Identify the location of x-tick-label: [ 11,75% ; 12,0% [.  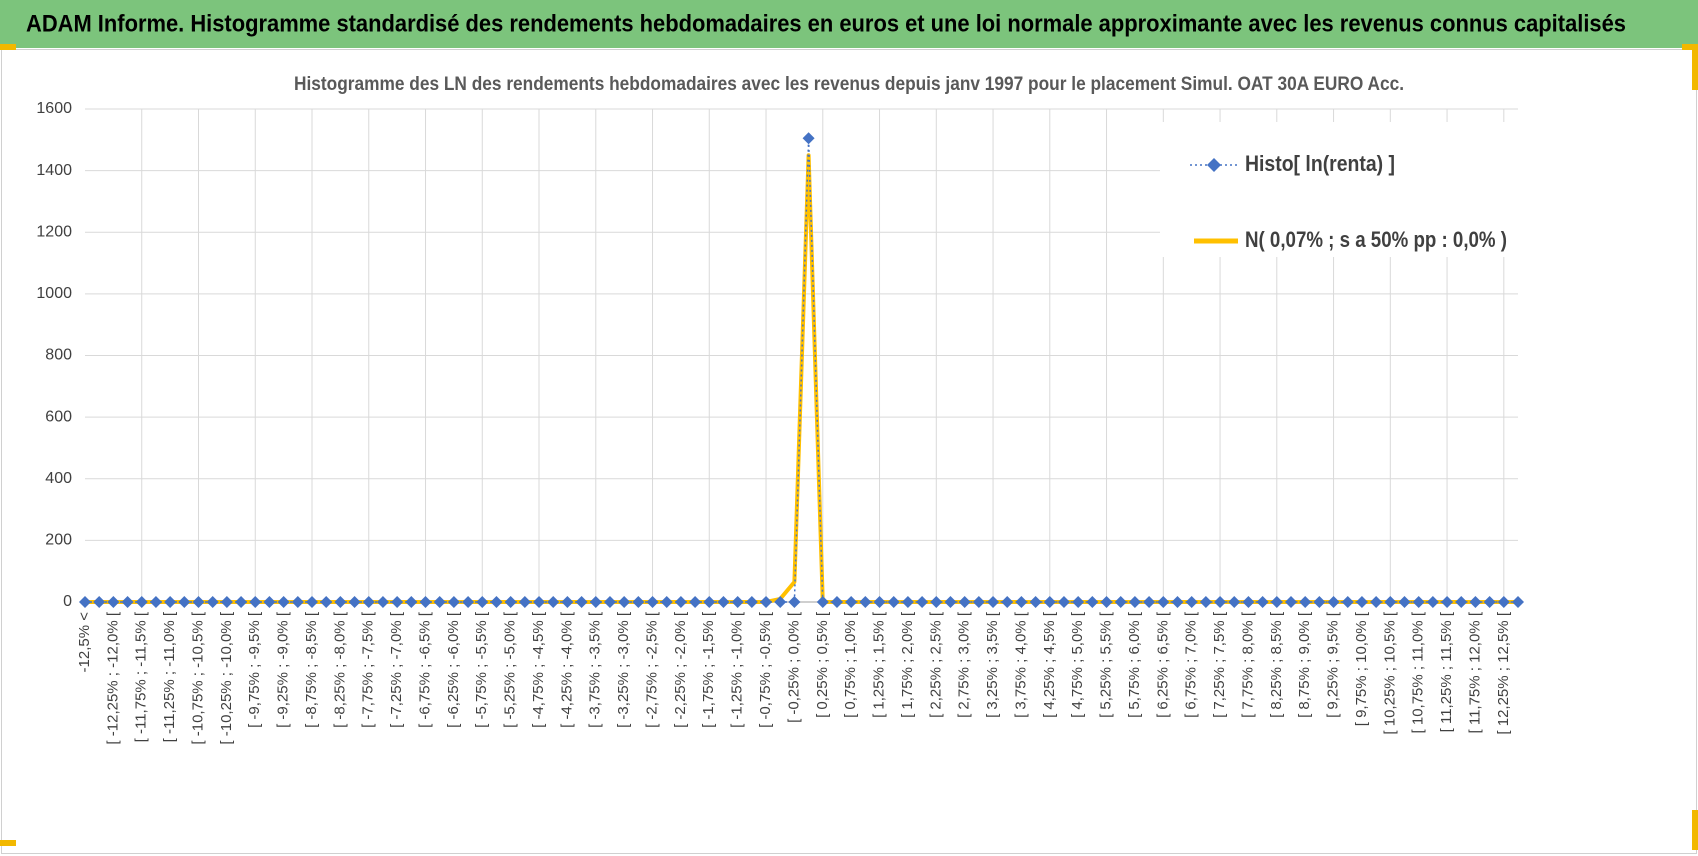
(1474, 672).